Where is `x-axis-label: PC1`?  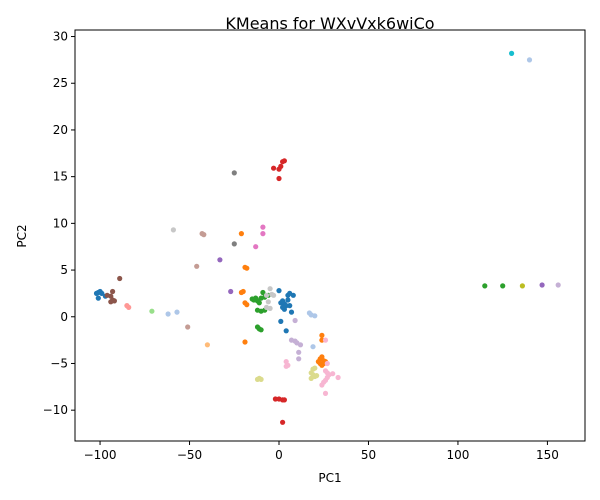 x-axis-label: PC1 is located at coordinates (329, 478).